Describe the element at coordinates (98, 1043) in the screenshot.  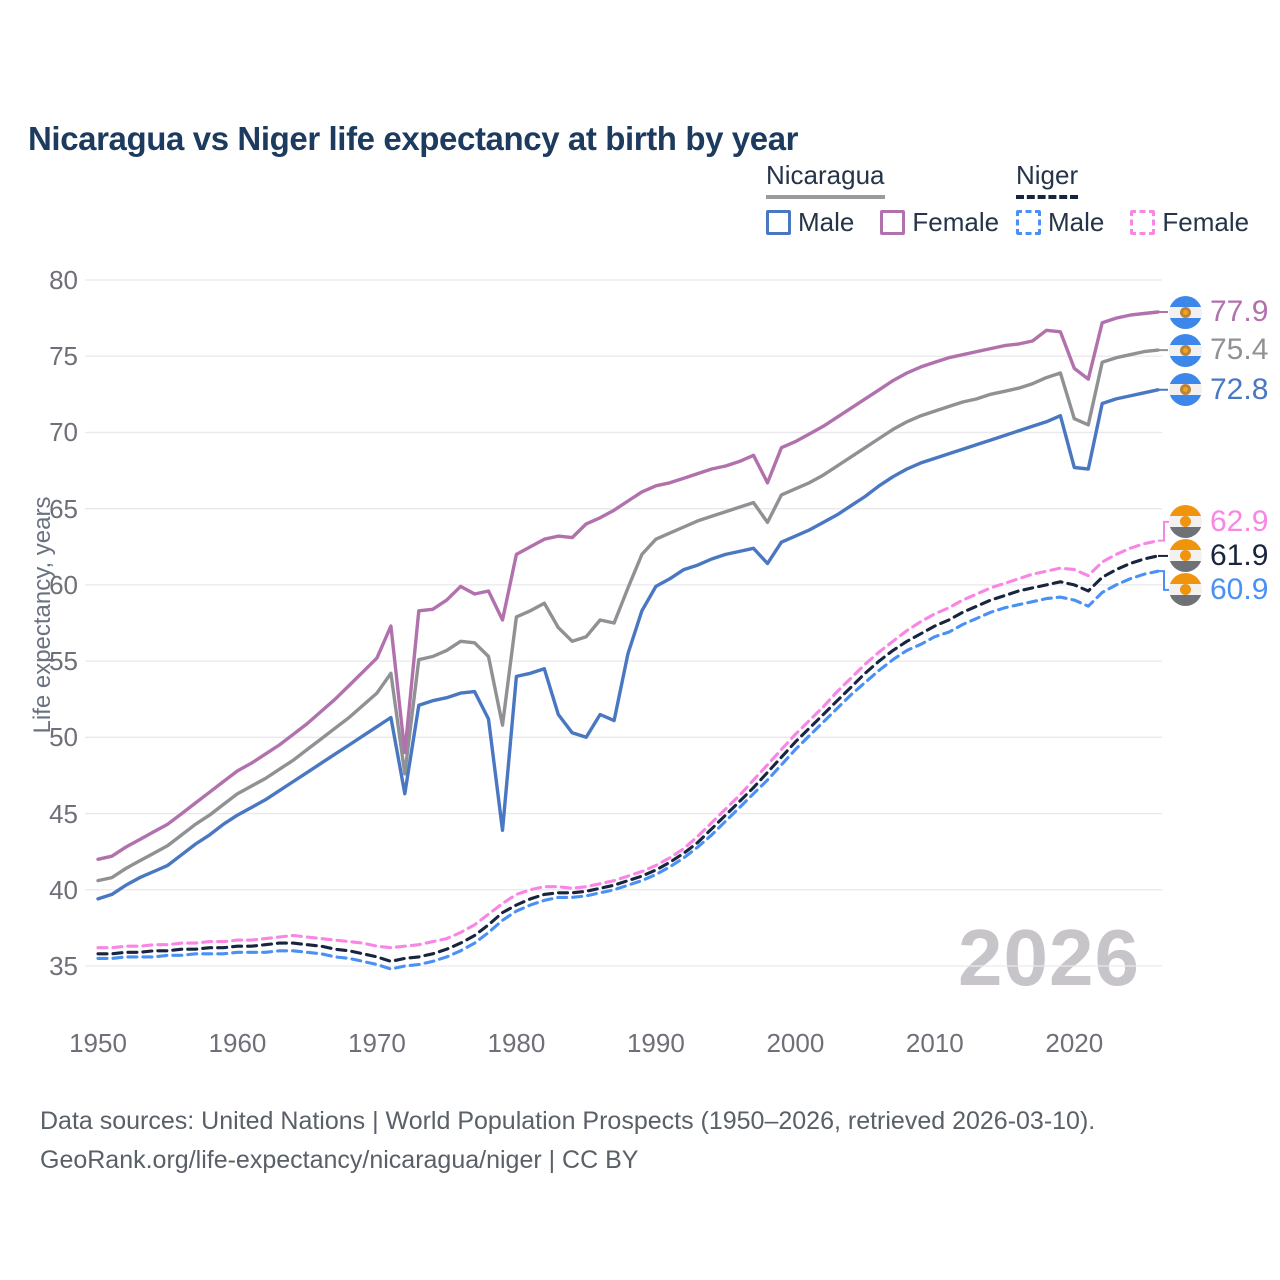
I see `x-tick-label-1950: 1950` at that location.